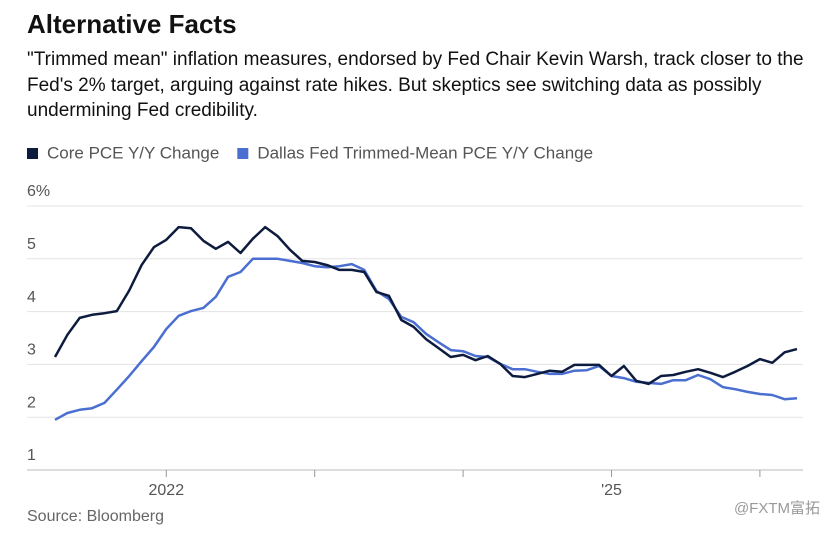 The height and width of the screenshot is (542, 832). Describe the element at coordinates (95, 516) in the screenshot. I see `source: Source: Bloomberg` at that location.